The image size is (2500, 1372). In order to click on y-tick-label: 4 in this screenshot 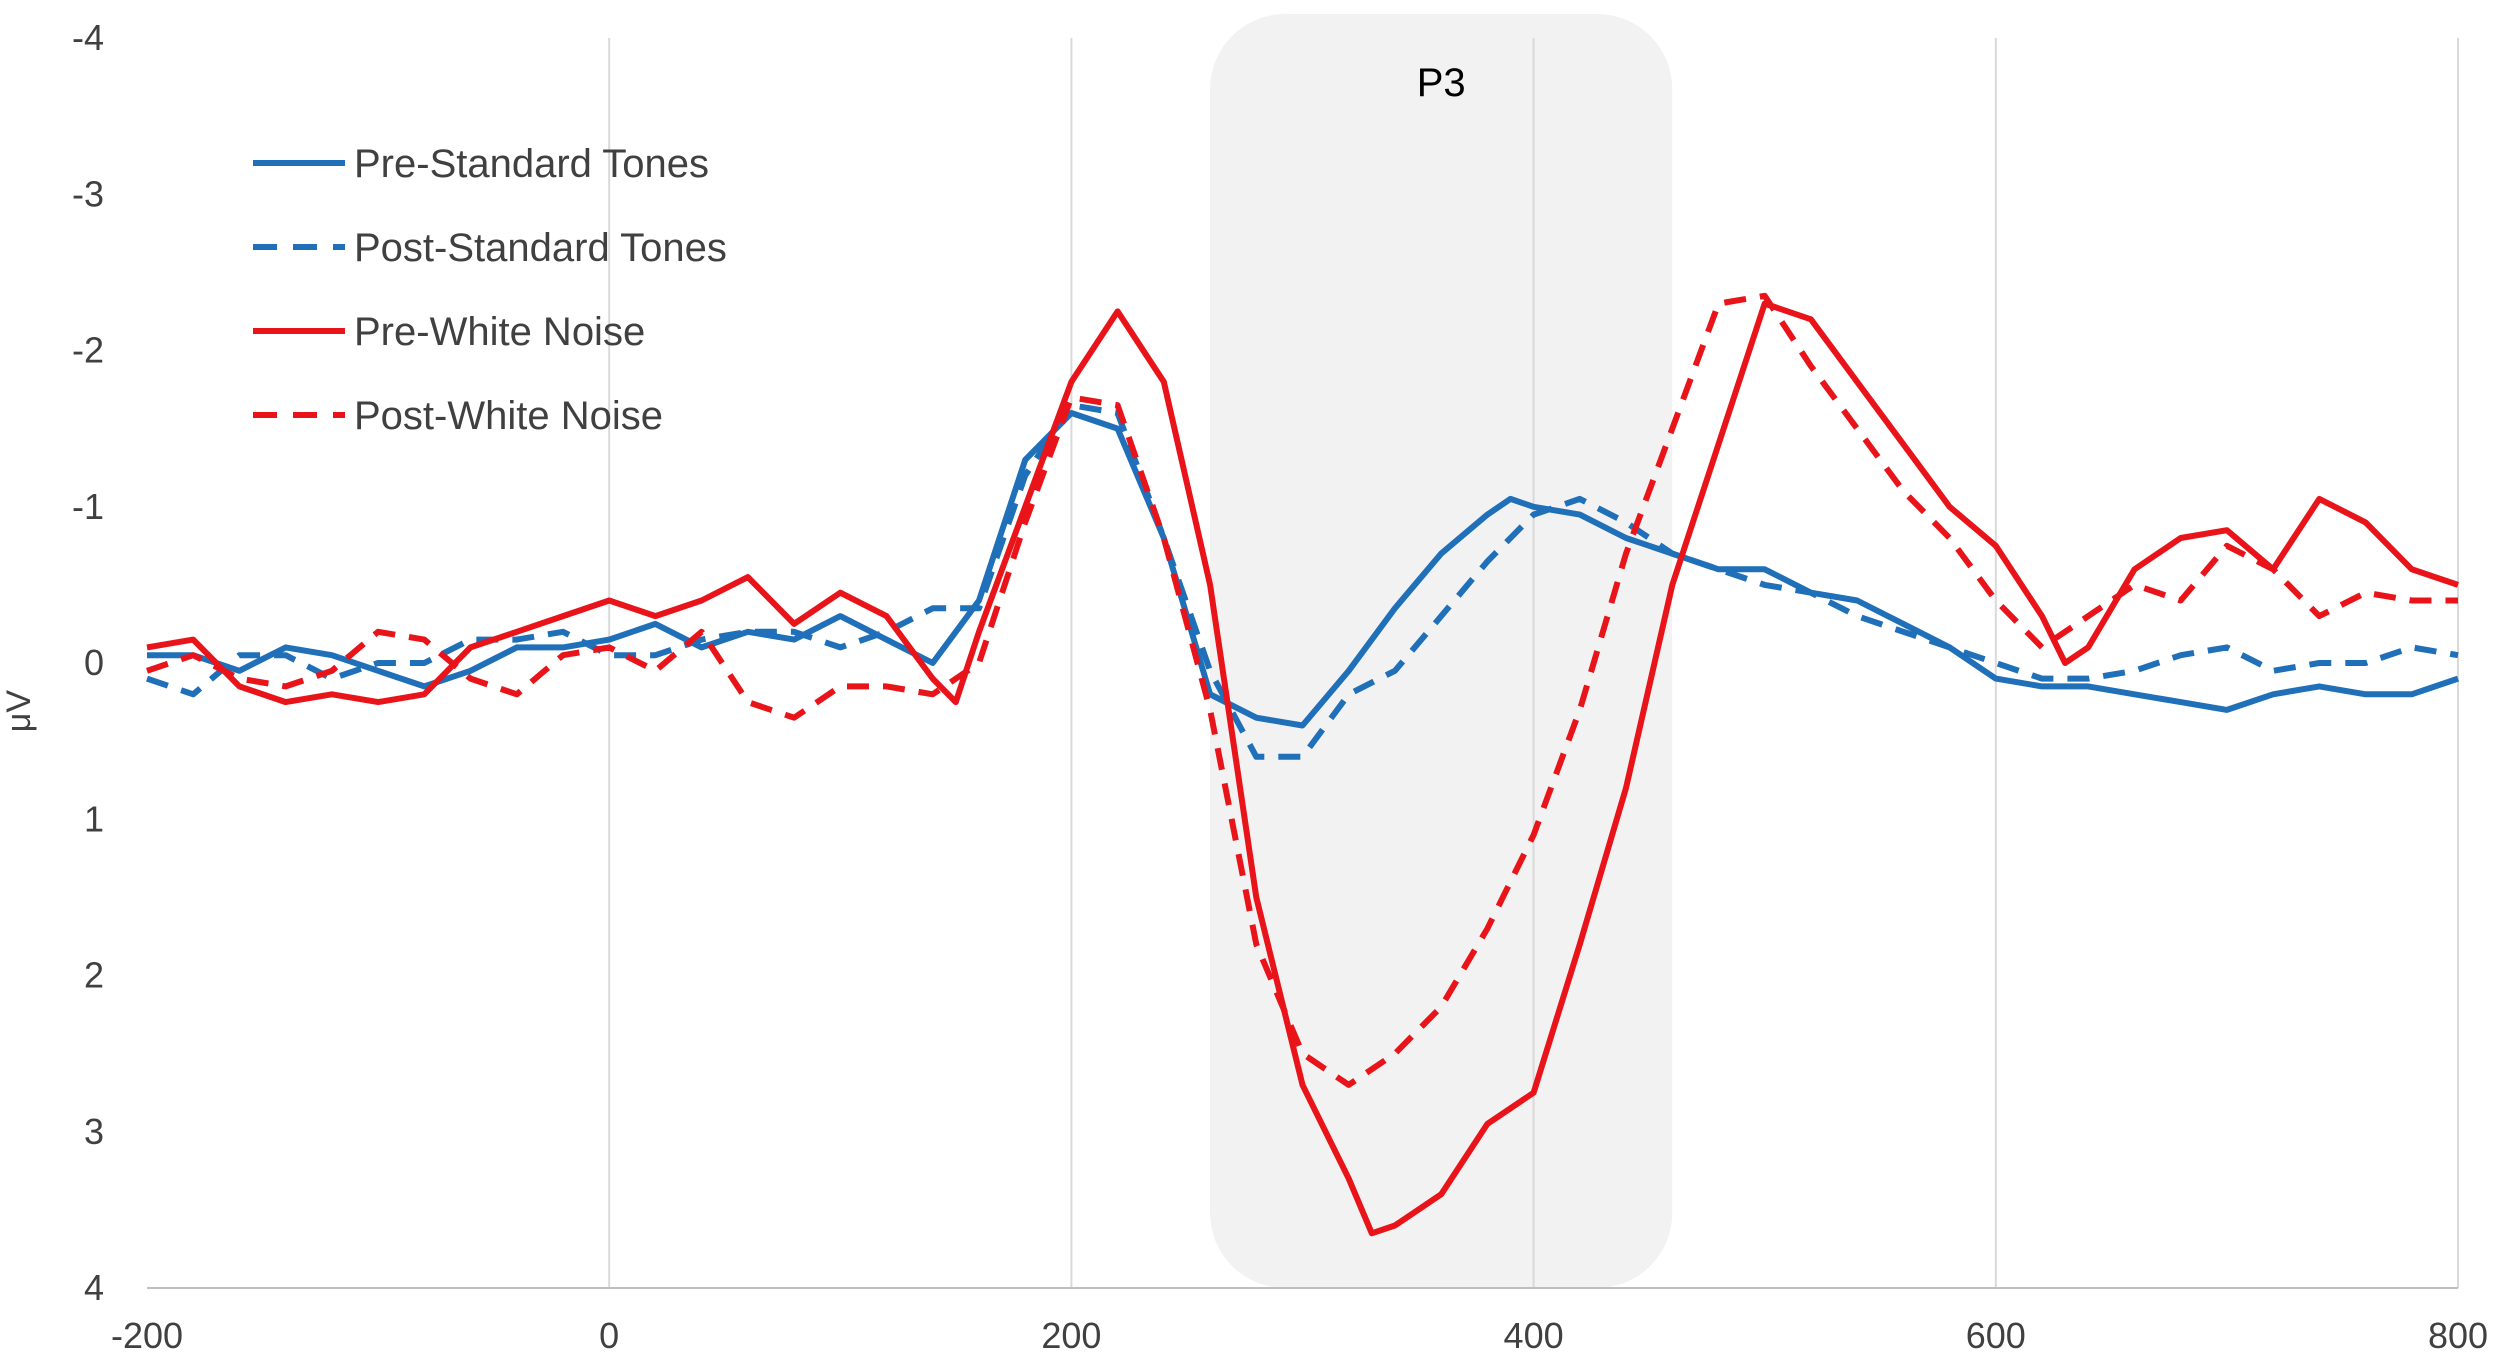, I will do `click(94, 1287)`.